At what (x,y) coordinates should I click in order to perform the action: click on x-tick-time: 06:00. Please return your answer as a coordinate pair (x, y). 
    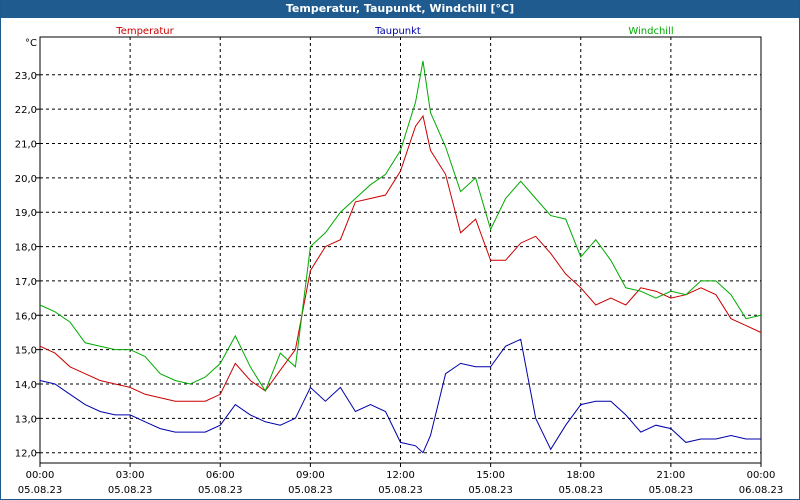
    Looking at the image, I should click on (220, 475).